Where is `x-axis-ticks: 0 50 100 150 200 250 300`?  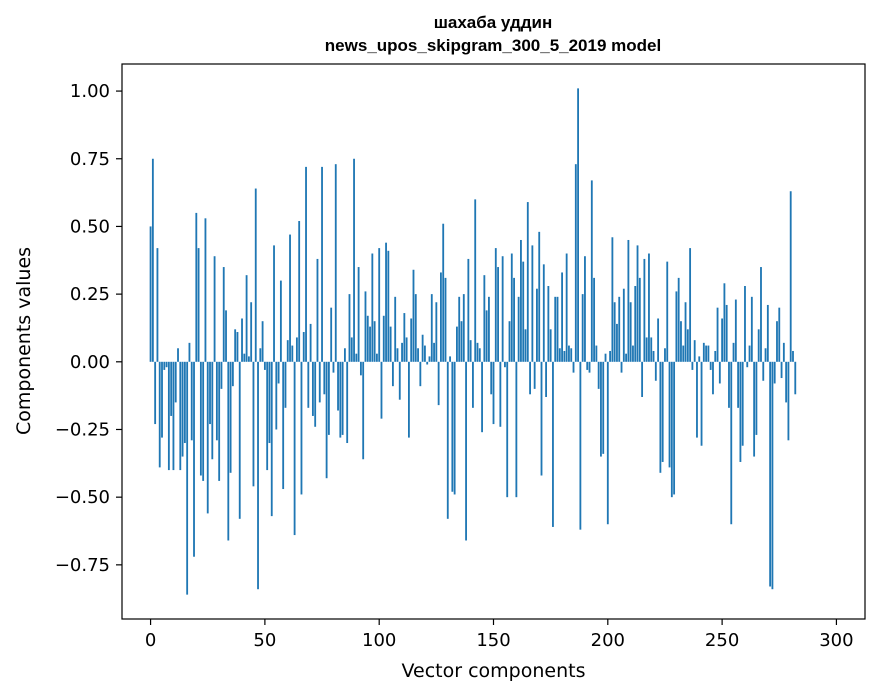 x-axis-ticks: 0 50 100 150 200 250 300 is located at coordinates (499, 635).